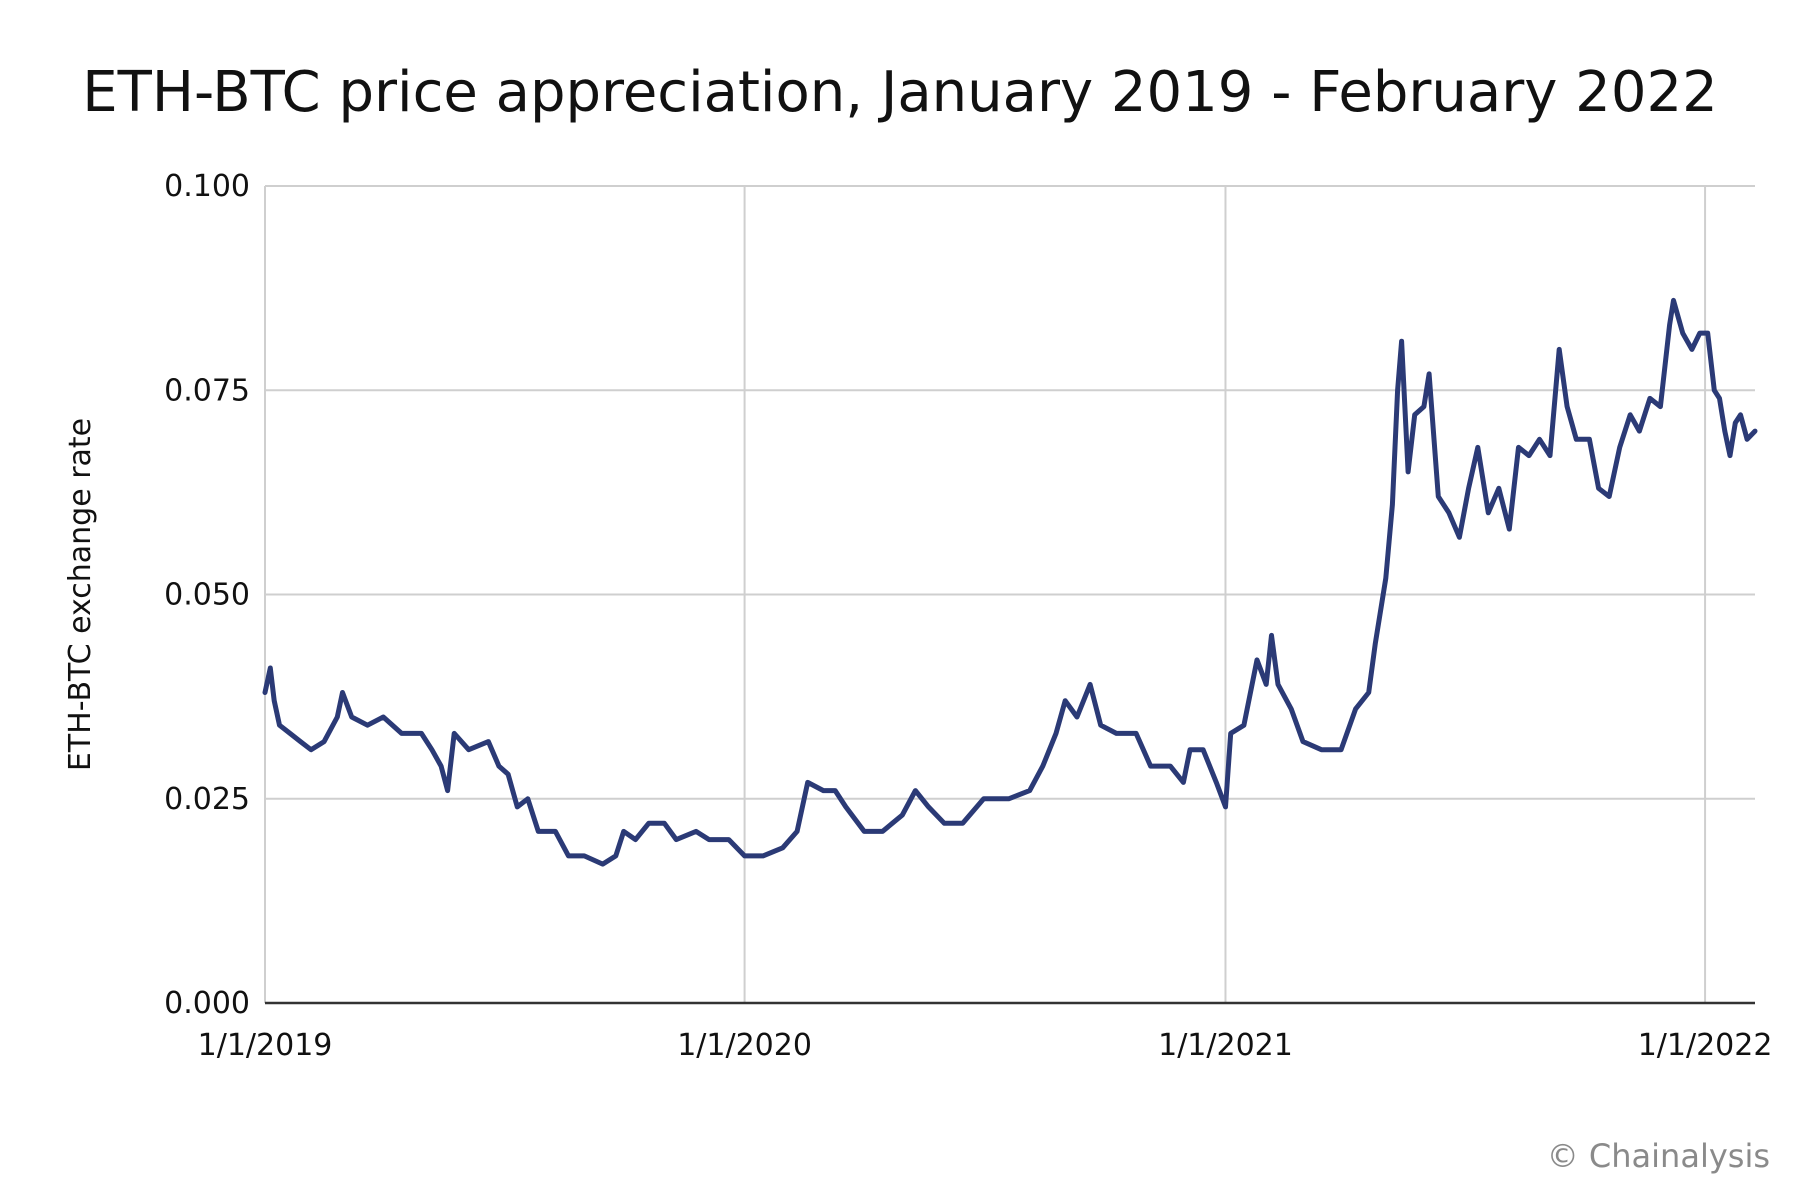  I want to click on y-tick-label: 0.050, so click(207, 595).